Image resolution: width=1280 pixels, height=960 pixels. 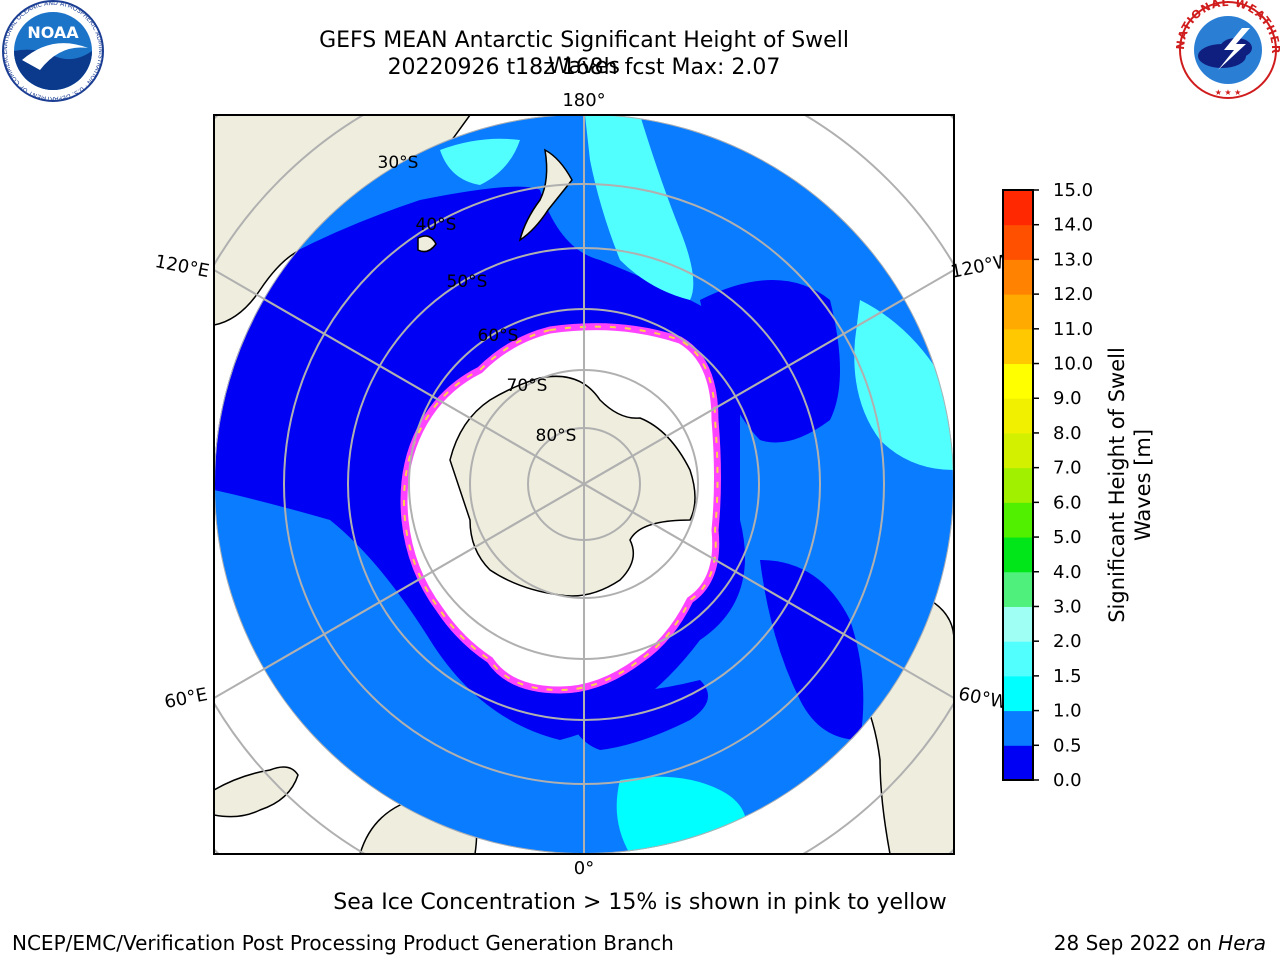 What do you see at coordinates (1067, 398) in the screenshot?
I see `colorbar-tick-label: 9.0` at bounding box center [1067, 398].